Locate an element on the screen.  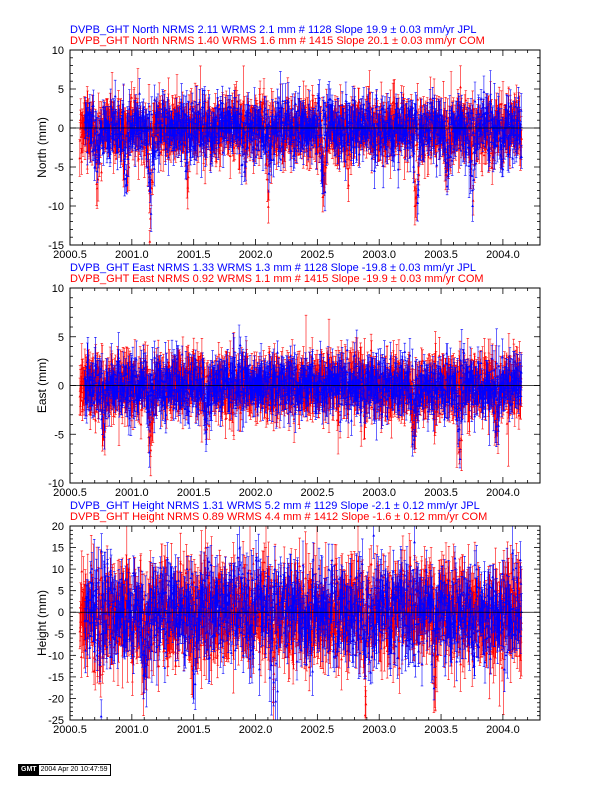
y-tick-label: 20 is located at coordinates (58, 527).